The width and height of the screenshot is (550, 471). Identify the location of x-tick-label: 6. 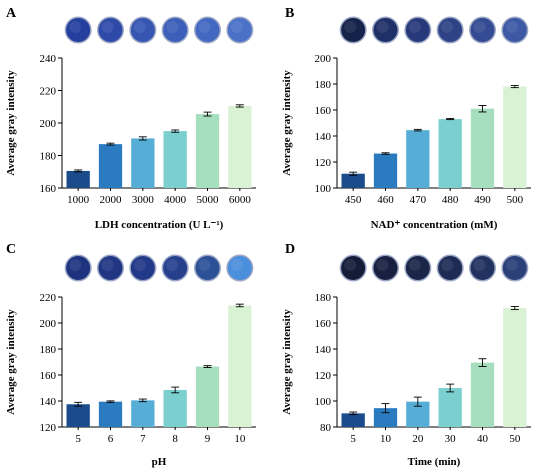
(111, 439).